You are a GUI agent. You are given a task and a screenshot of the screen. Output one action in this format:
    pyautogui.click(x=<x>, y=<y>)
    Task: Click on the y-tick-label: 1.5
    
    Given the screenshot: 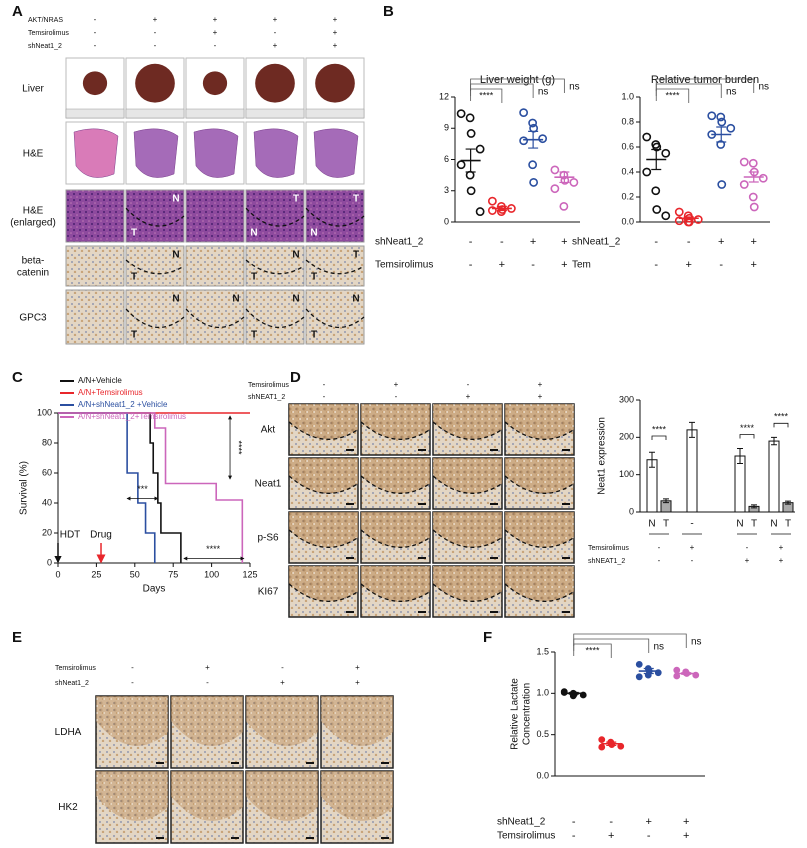 What is the action you would take?
    pyautogui.click(x=542, y=651)
    